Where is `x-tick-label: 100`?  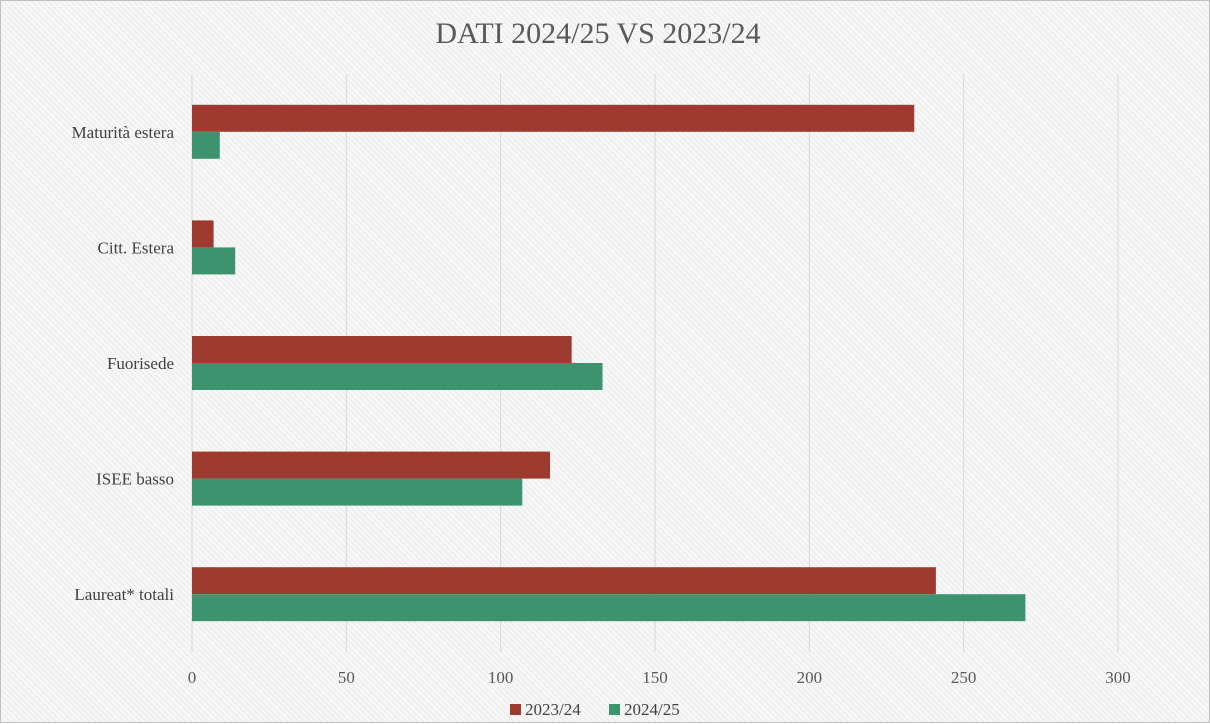
x-tick-label: 100 is located at coordinates (501, 677).